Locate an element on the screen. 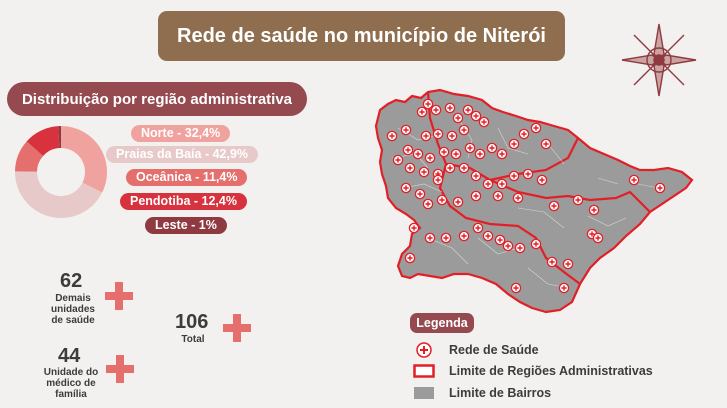 This screenshot has height=408, width=727. legend-item-limite-regioes: Limite de Regiões Administrativas is located at coordinates (533, 371).